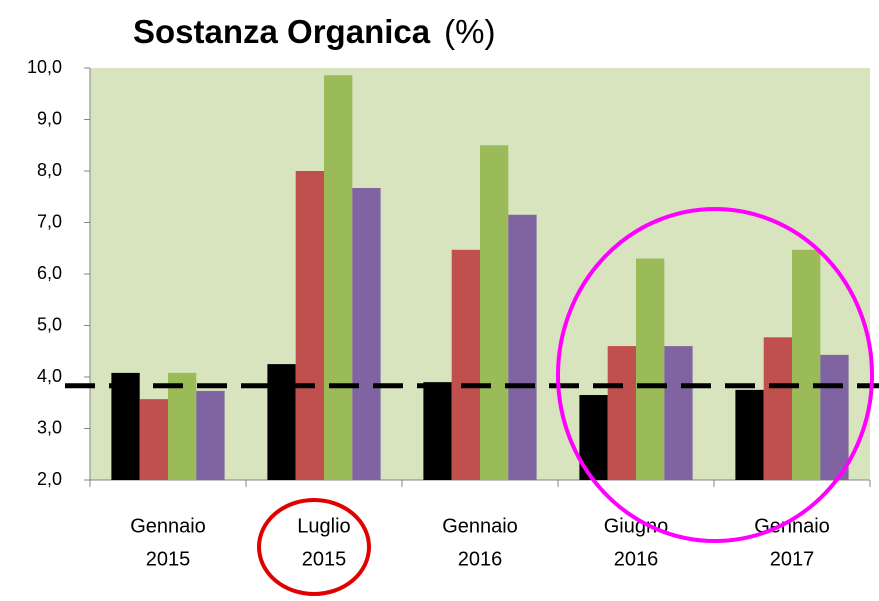 Image resolution: width=879 pixels, height=601 pixels. I want to click on y-tick-label: 7,0, so click(49, 221).